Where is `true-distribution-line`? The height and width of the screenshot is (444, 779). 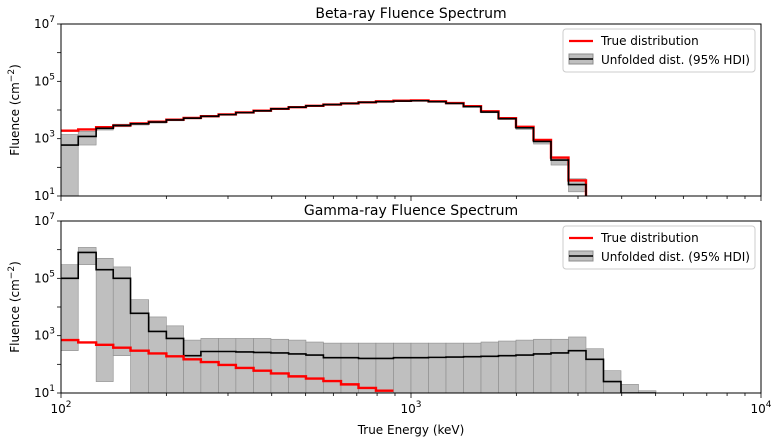 true-distribution-line is located at coordinates (227, 365).